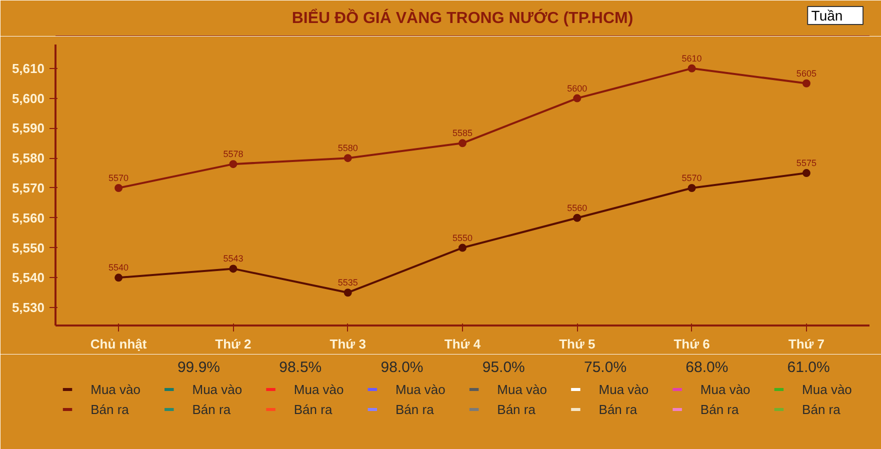  What do you see at coordinates (233, 344) in the screenshot?
I see `x-tick-label: Thứ 2` at bounding box center [233, 344].